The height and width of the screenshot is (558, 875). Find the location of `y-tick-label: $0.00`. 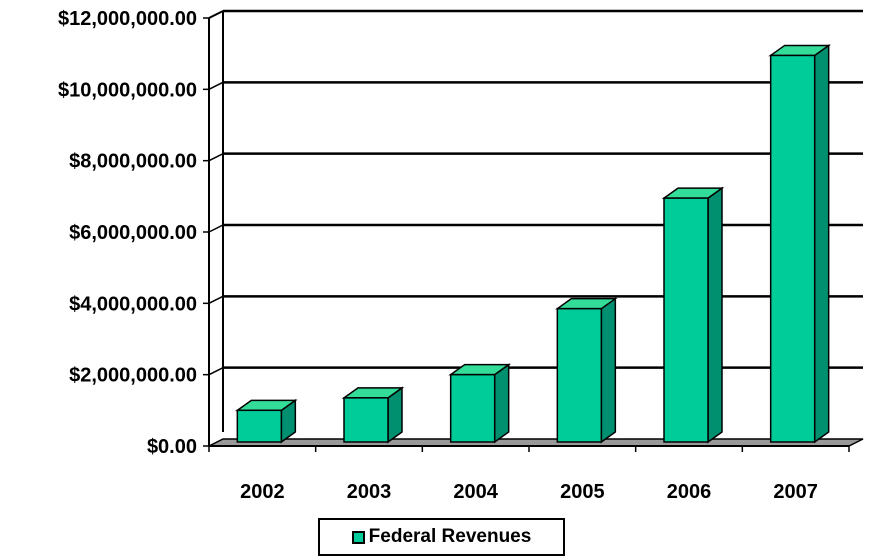

y-tick-label: $0.00 is located at coordinates (172, 447).